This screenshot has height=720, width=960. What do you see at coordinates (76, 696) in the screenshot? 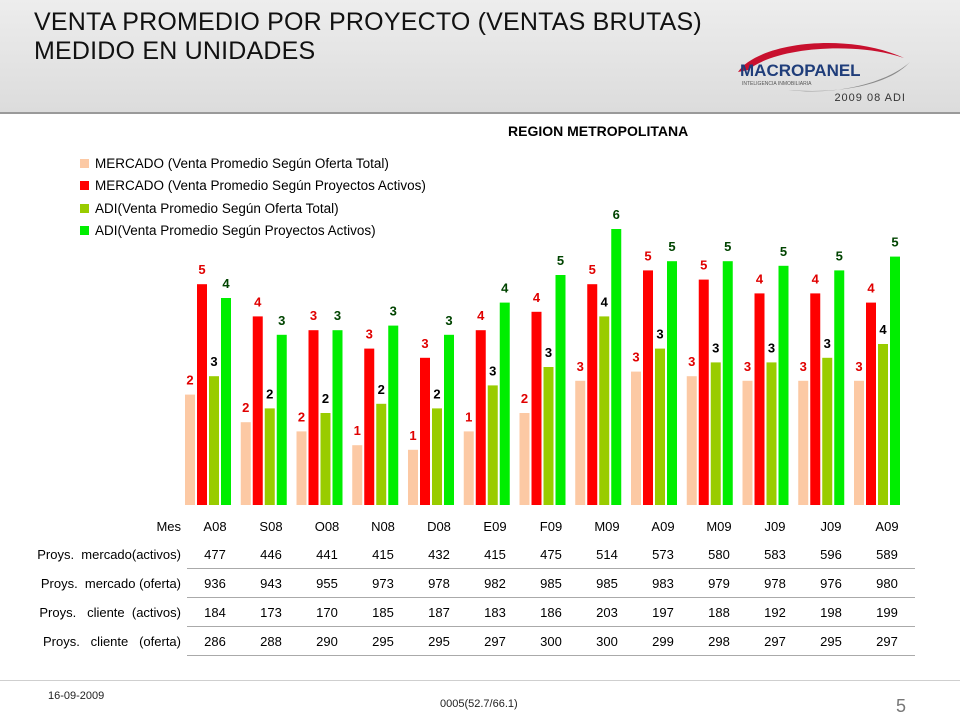
I see `footer-date: 16-09-2009` at bounding box center [76, 696].